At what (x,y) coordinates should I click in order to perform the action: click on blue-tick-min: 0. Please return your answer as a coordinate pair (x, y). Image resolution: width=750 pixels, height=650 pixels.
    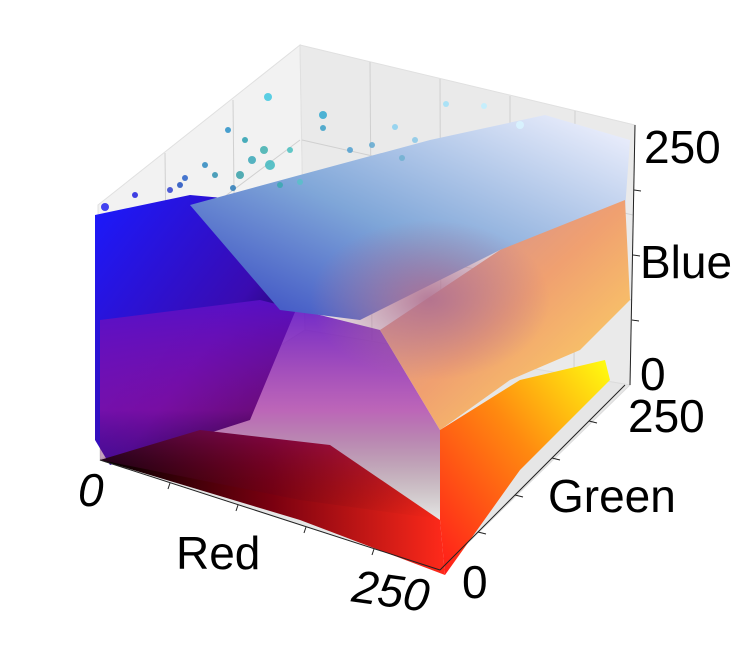
    Looking at the image, I should click on (653, 374).